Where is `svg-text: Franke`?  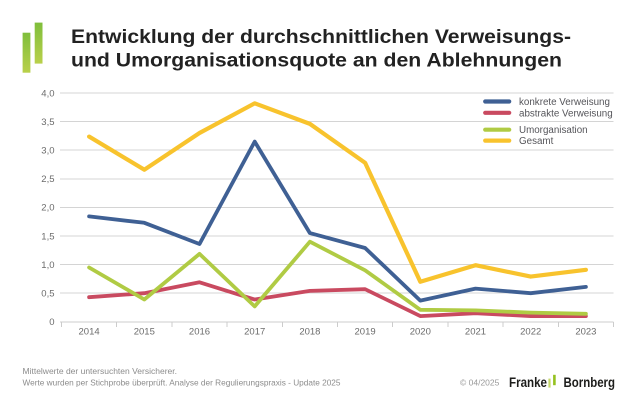
svg-text: Franke is located at coordinates (528, 382).